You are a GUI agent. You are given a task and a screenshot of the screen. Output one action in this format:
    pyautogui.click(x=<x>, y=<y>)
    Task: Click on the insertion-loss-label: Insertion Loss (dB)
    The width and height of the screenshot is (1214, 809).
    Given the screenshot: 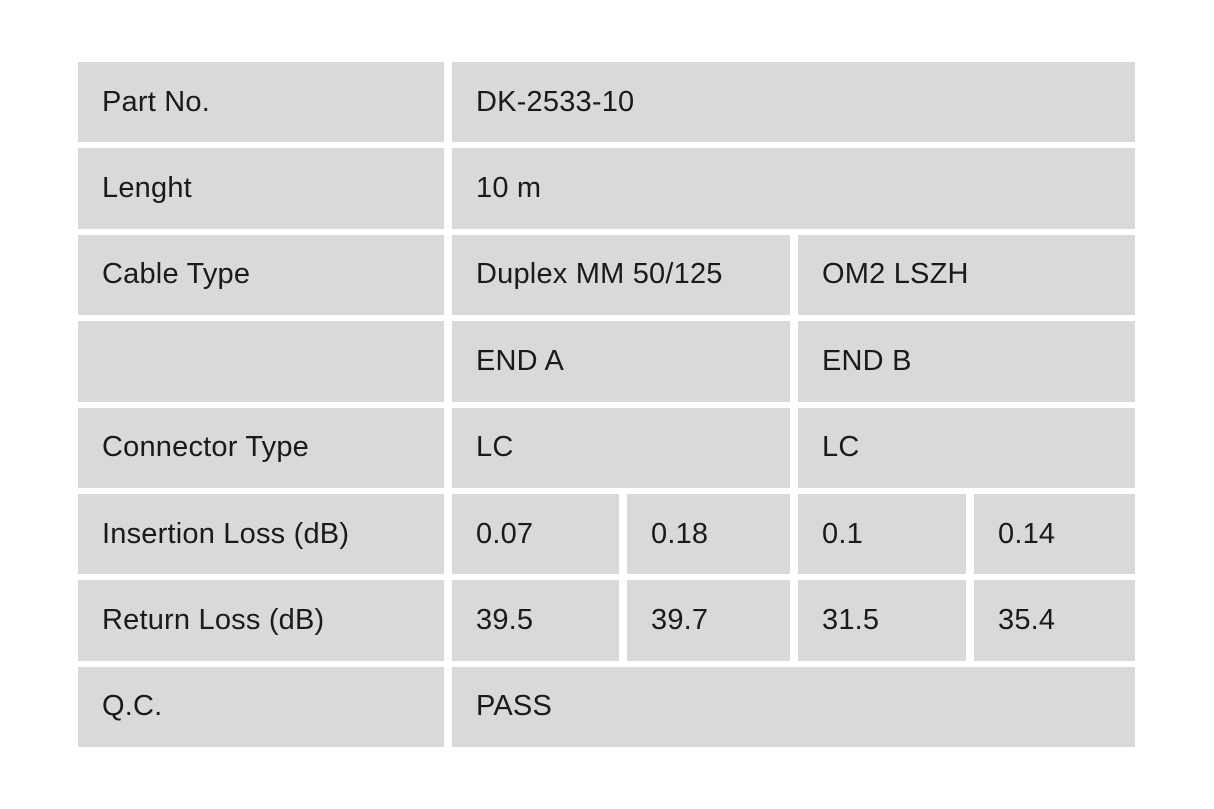 What is the action you would take?
    pyautogui.click(x=261, y=534)
    